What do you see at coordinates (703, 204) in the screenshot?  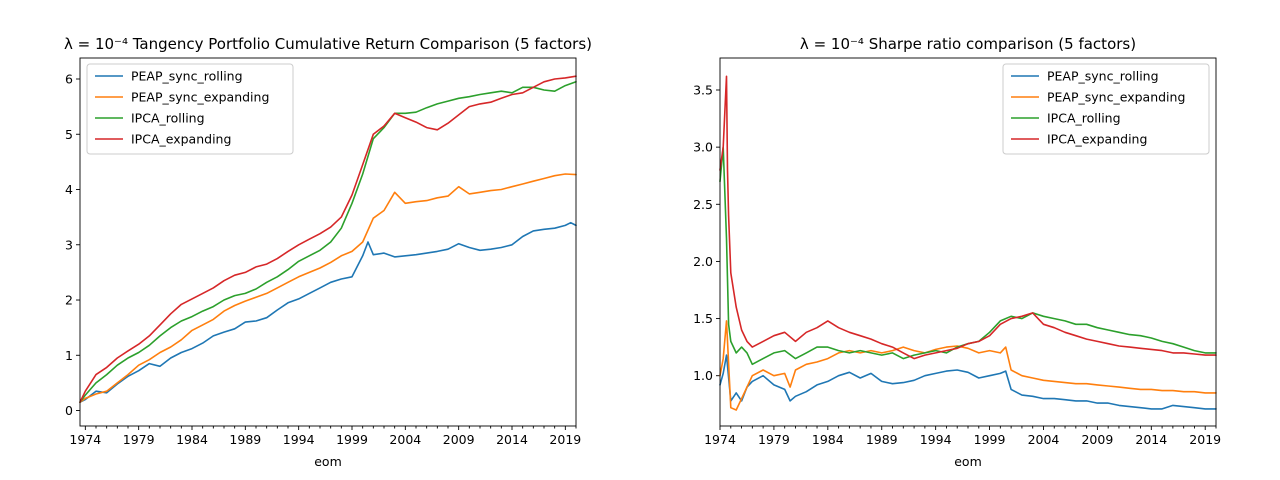 I see `y-tick-label: 2.5` at bounding box center [703, 204].